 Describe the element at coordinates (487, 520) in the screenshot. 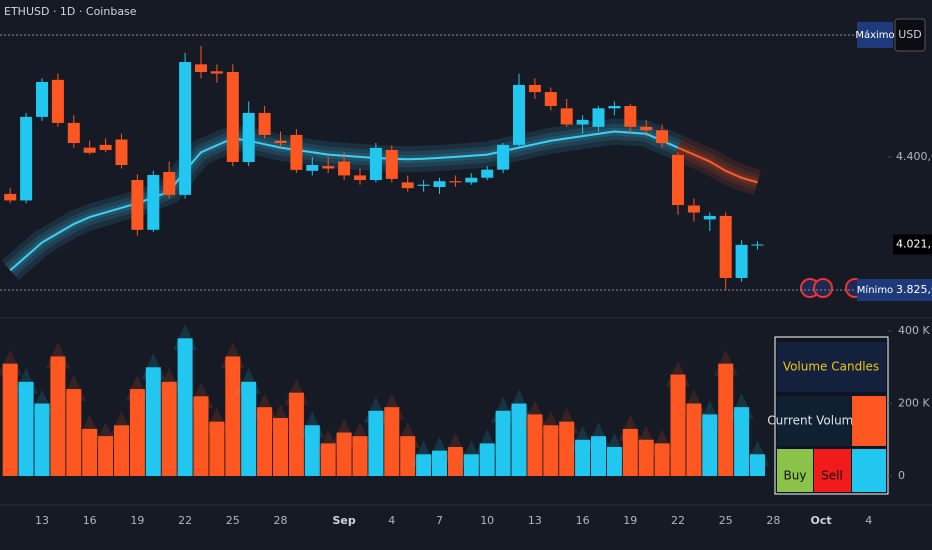

I see `x-tick-label: 10` at that location.